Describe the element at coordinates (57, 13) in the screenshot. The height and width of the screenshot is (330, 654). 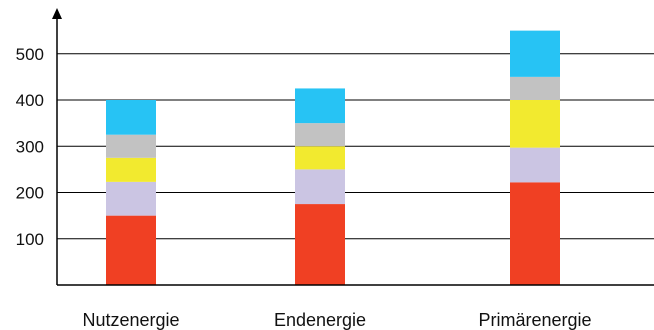
I see `y-axis-arrow-icon` at that location.